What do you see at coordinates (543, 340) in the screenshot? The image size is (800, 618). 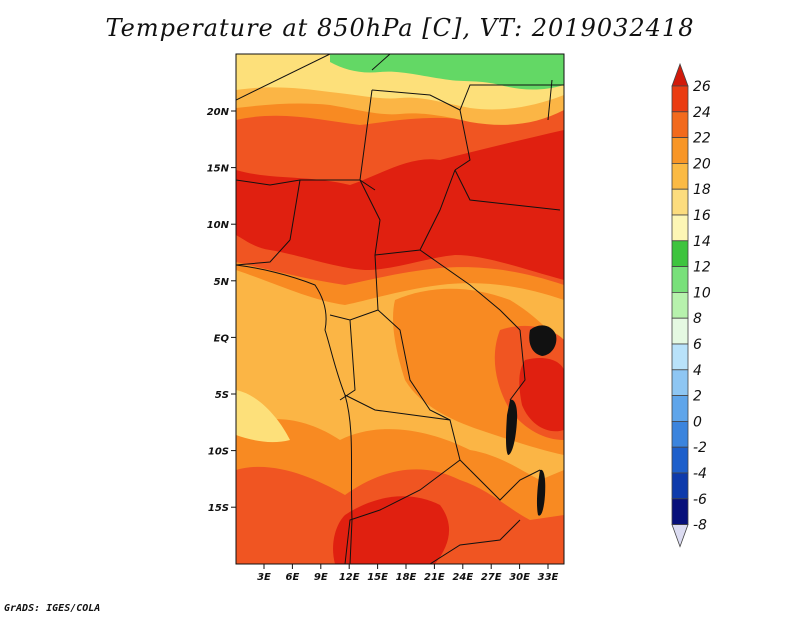 I see `lake-victoria` at bounding box center [543, 340].